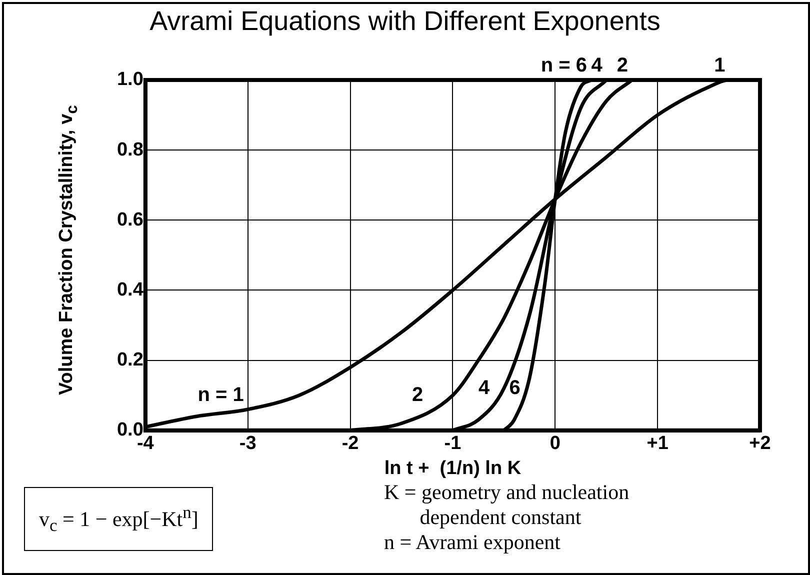  Describe the element at coordinates (657, 443) in the screenshot. I see `x-tick-label: +1` at that location.